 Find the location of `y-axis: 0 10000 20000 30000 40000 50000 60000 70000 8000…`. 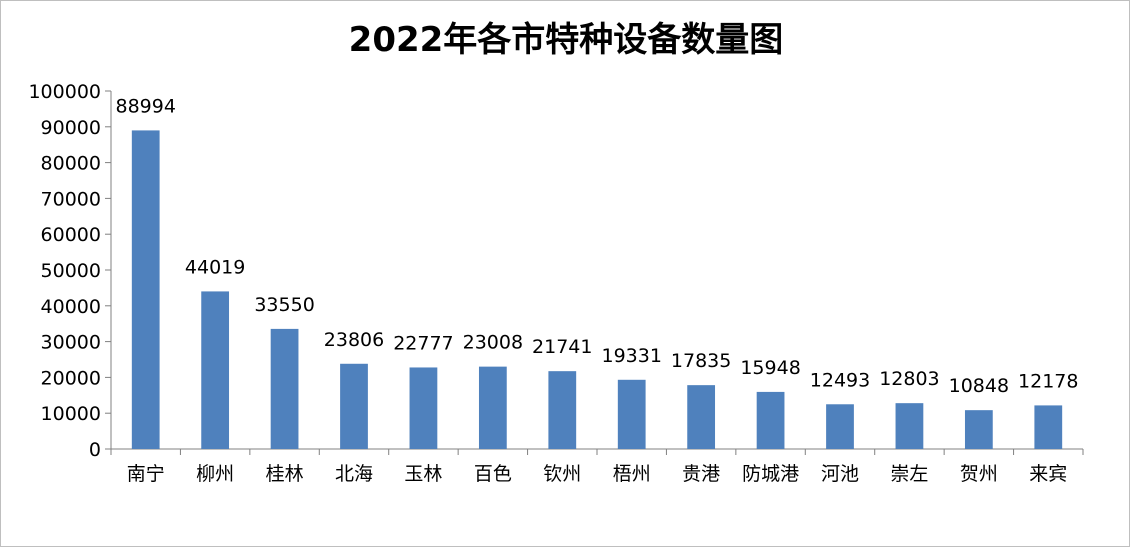

y-axis: 0 10000 20000 30000 40000 50000 60000 70000 8000… is located at coordinates (70, 271).